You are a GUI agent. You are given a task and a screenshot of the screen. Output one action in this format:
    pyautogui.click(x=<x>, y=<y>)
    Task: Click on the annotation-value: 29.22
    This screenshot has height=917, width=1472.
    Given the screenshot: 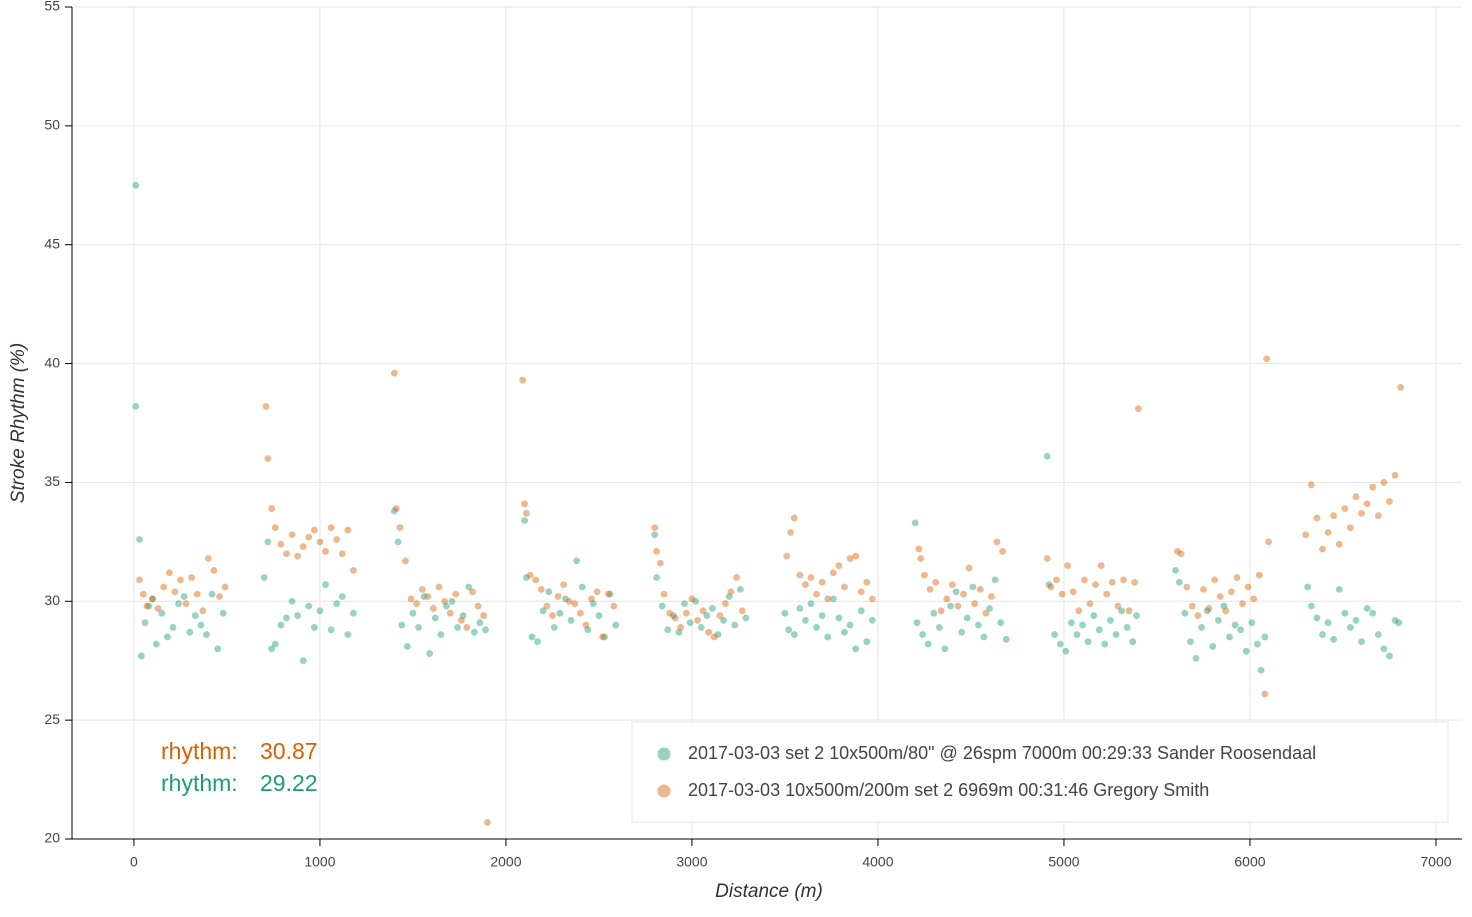 What is the action you would take?
    pyautogui.click(x=289, y=783)
    